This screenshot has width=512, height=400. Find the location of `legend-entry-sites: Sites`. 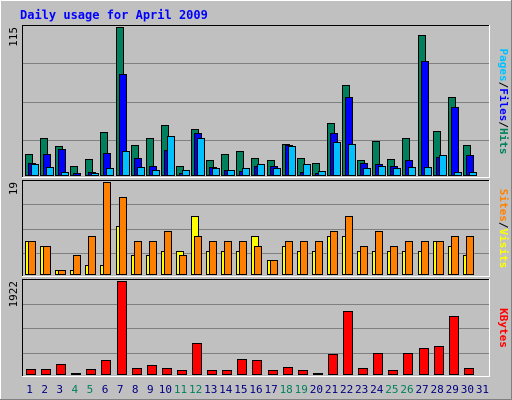

legend-entry-sites: Sites is located at coordinates (503, 205).